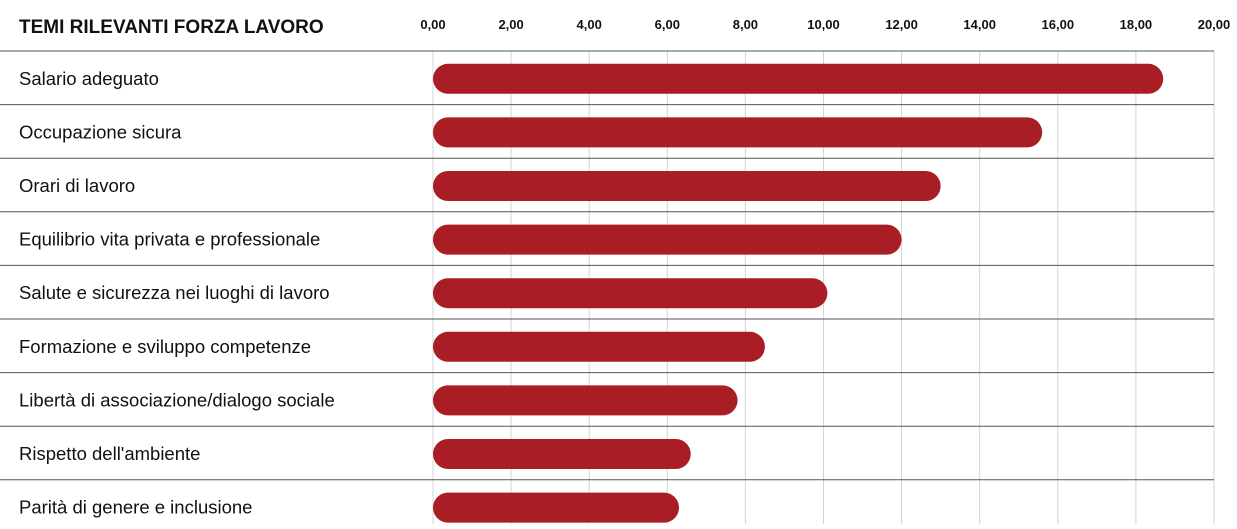 This screenshot has width=1237, height=529. I want to click on x-tick-label: 4,00, so click(589, 24).